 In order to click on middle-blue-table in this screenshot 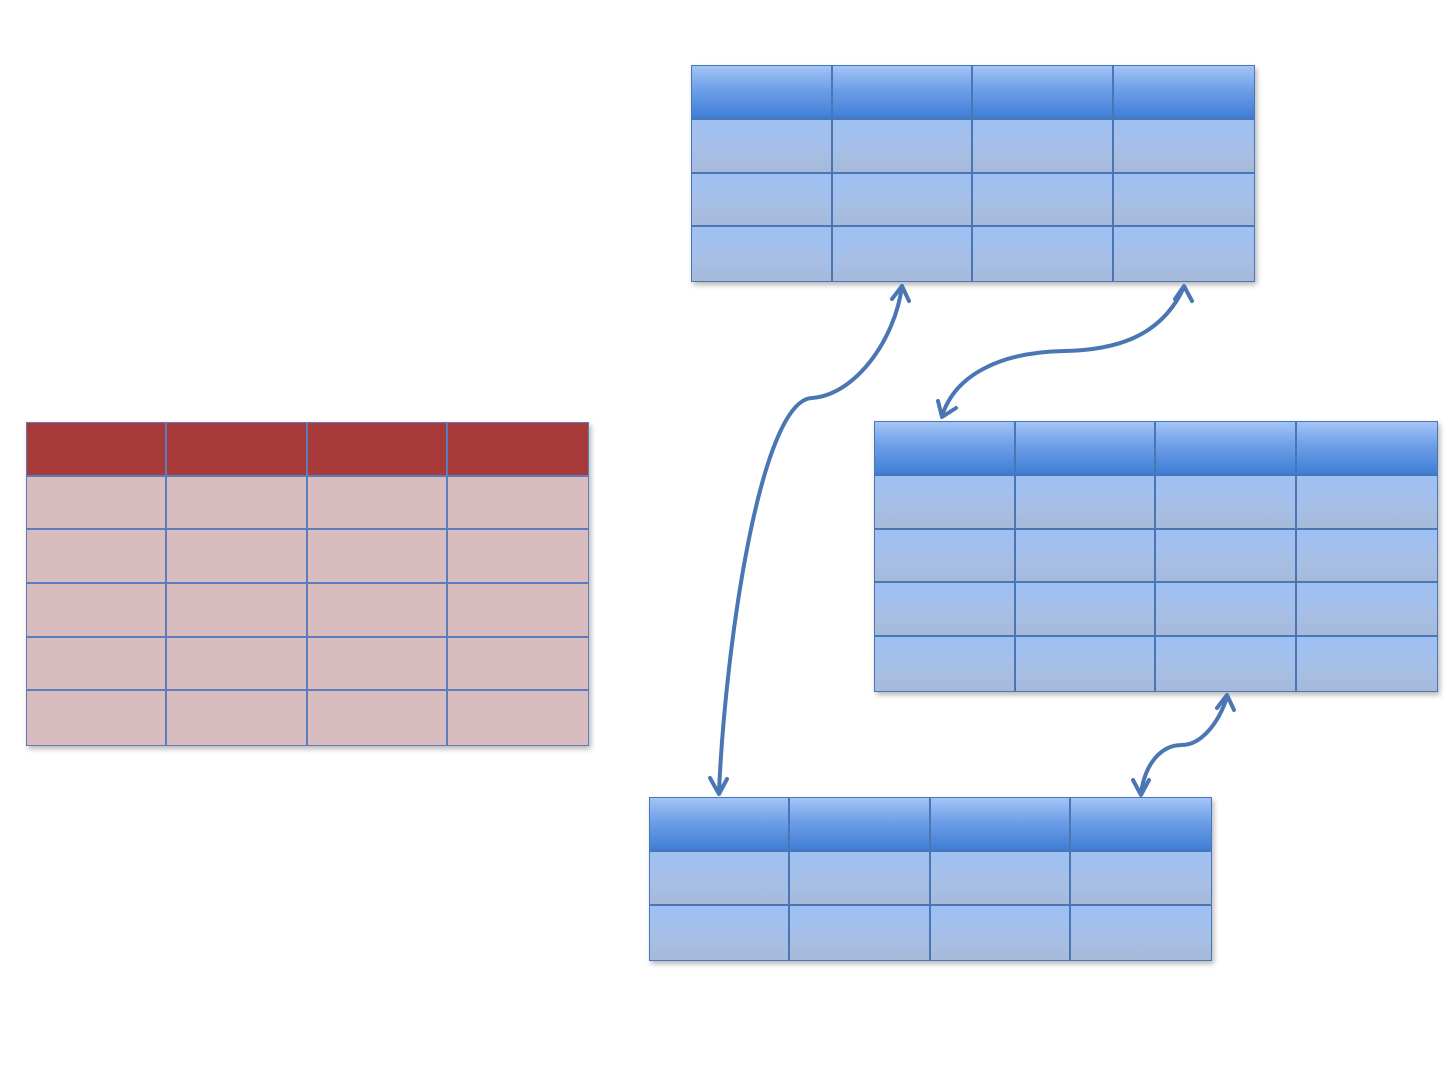, I will do `click(1156, 556)`.